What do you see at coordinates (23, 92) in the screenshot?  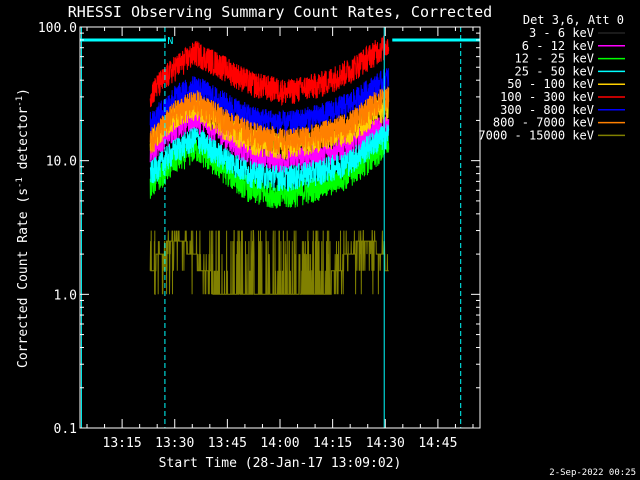 I see `y-axis-label-end: )` at bounding box center [23, 92].